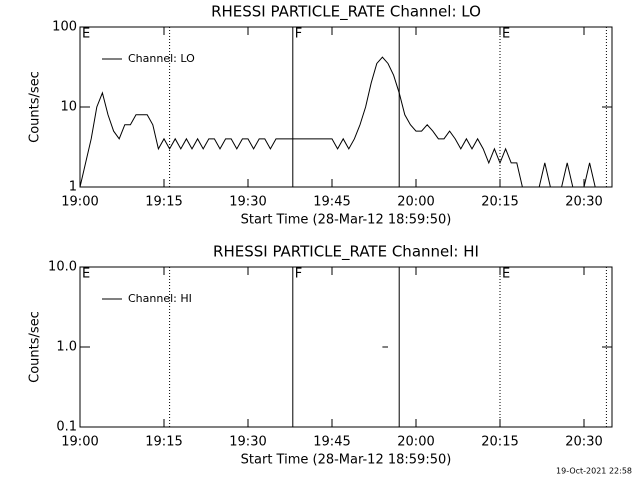 The image size is (640, 480). I want to click on y-tick-label: 1.0, so click(66, 347).